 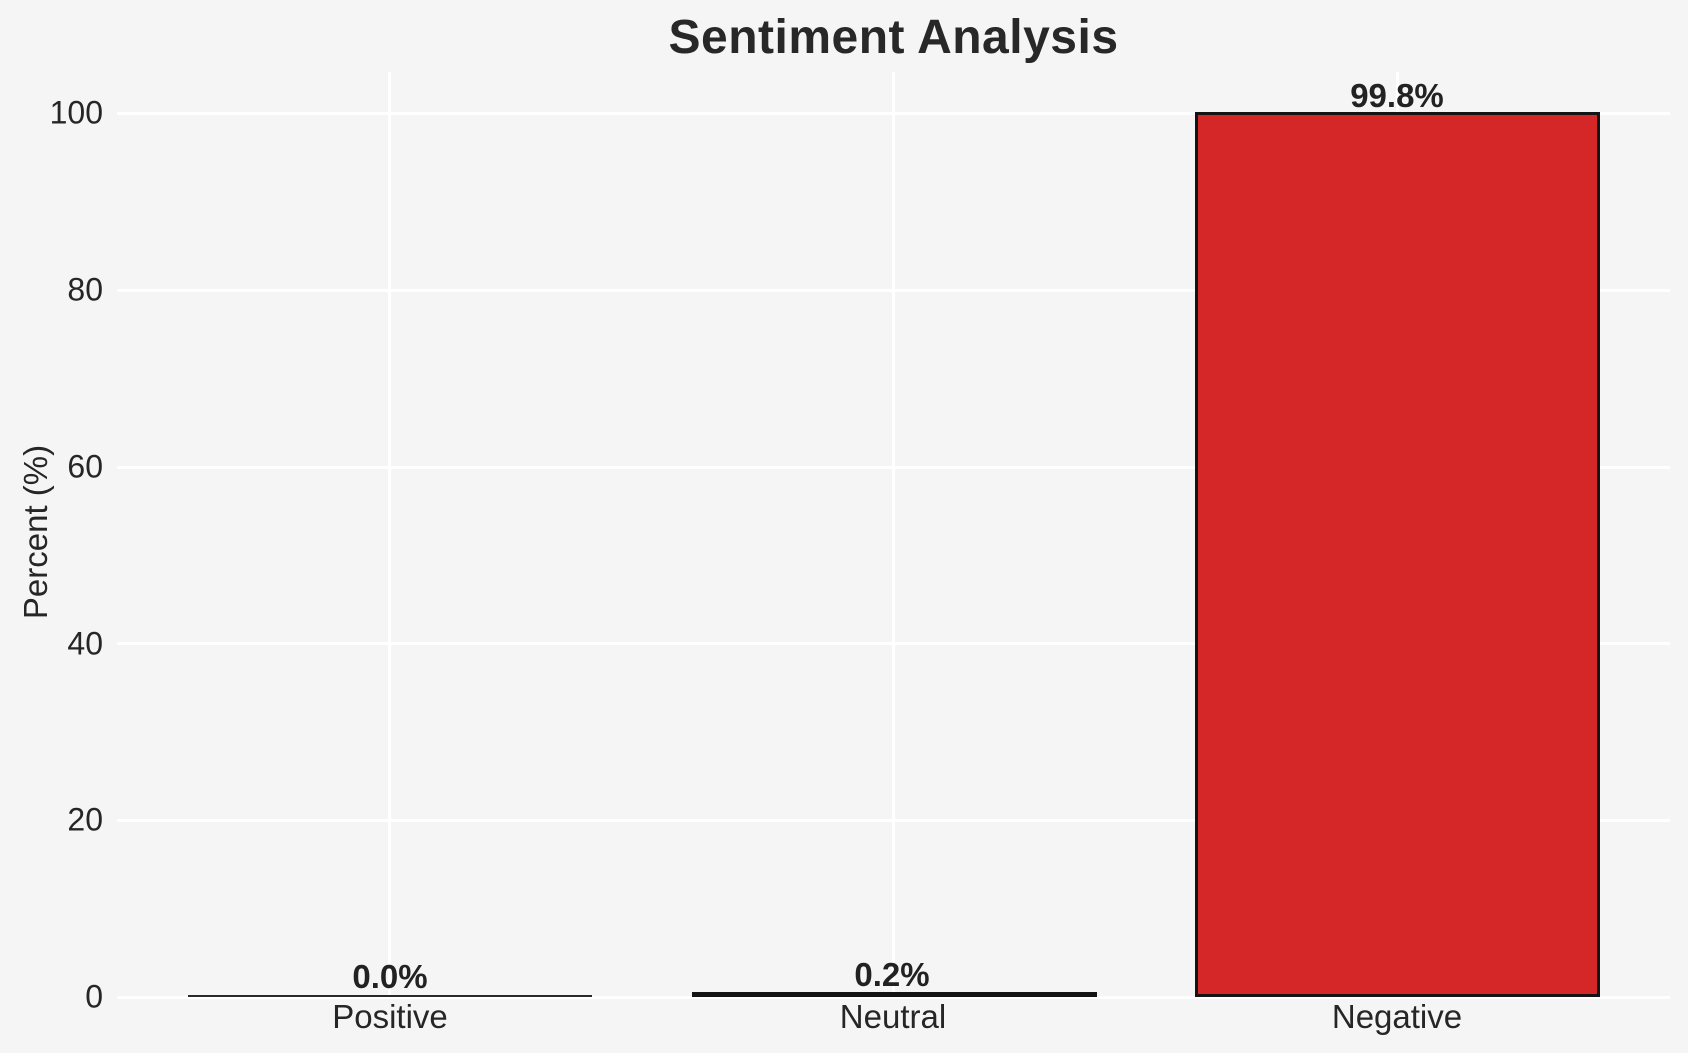 What do you see at coordinates (85, 819) in the screenshot?
I see `y-tick-20: 20` at bounding box center [85, 819].